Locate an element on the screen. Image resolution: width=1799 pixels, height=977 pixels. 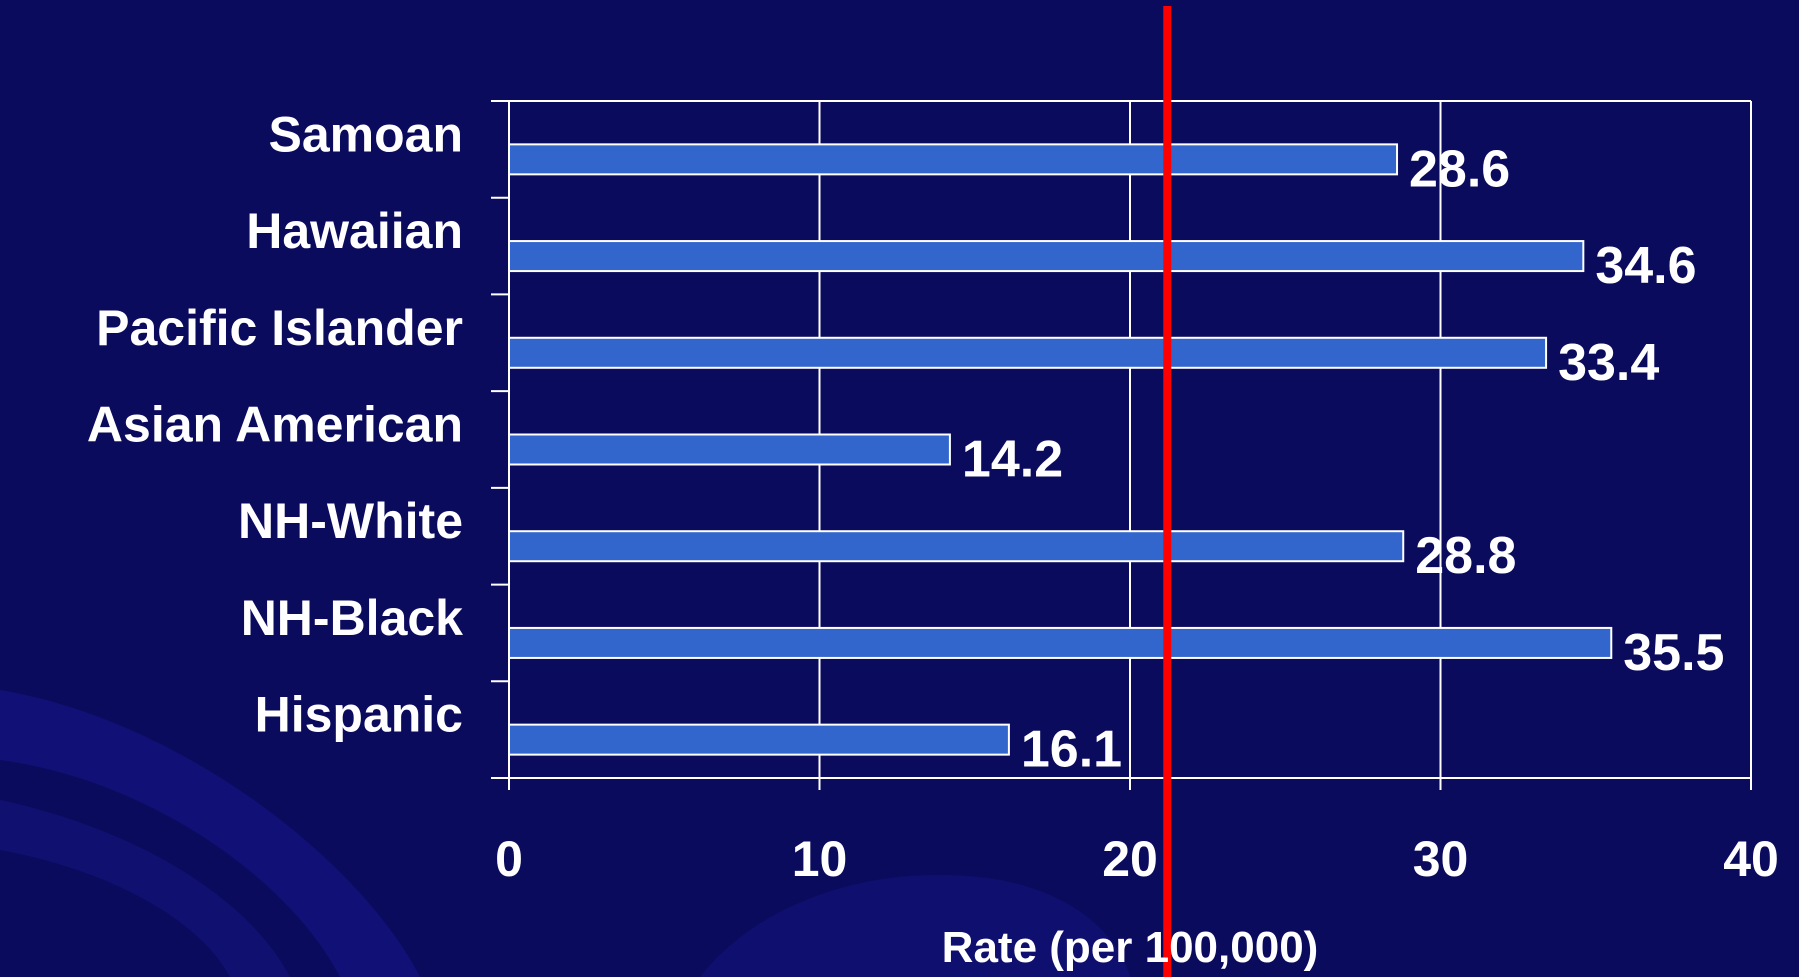
data-label: 35.5 is located at coordinates (1673, 653).